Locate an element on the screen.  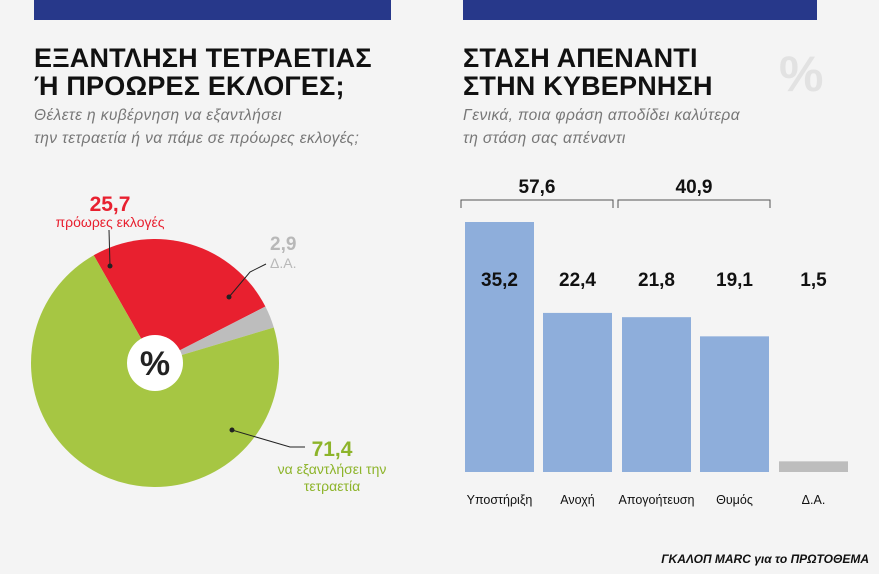
group-total-label: 57,6 is located at coordinates (537, 187).